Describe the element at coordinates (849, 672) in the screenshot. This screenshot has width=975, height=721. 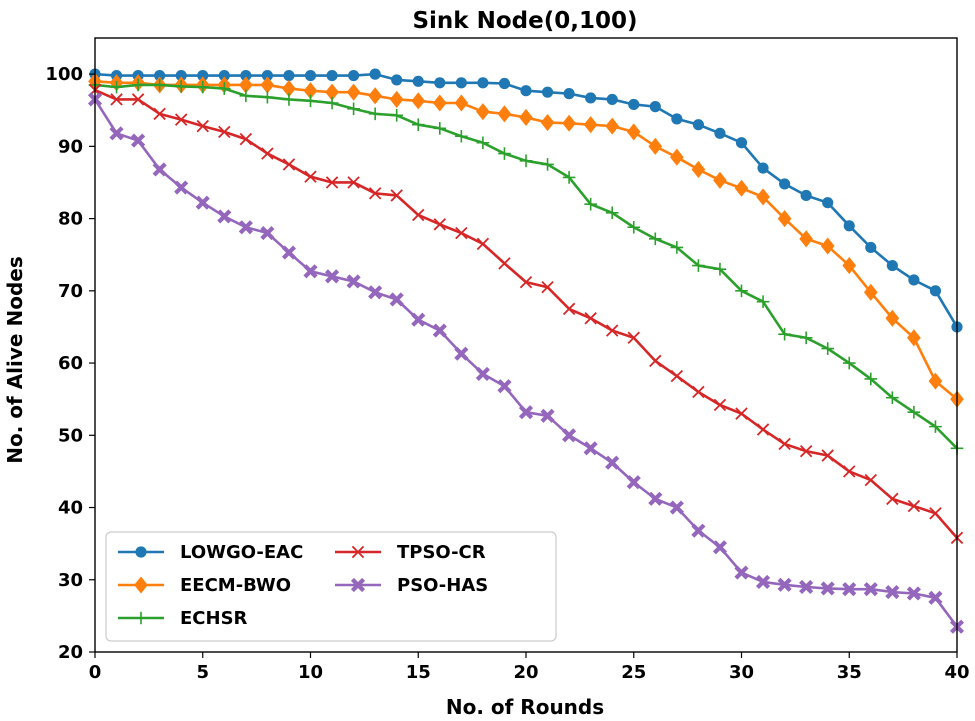
I see `x-tick-label: 35` at that location.